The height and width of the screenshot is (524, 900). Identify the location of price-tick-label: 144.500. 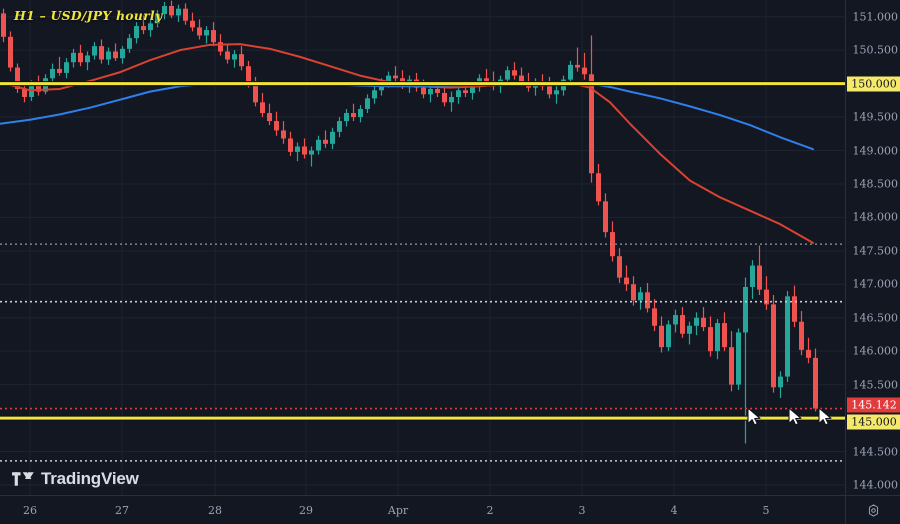
(875, 452).